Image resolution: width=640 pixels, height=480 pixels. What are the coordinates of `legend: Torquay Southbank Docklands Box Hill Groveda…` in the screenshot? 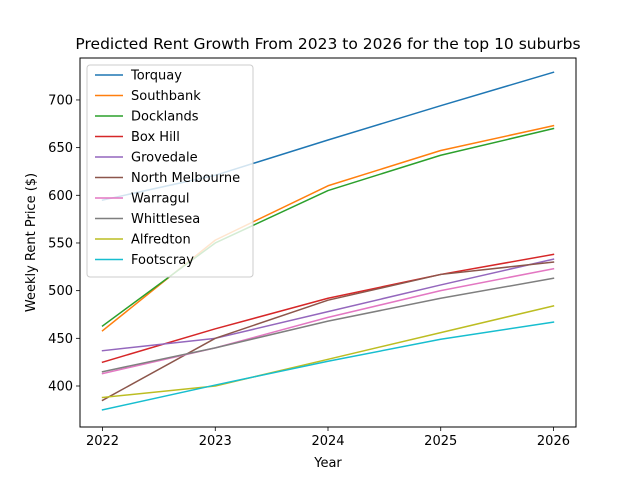 It's located at (170, 171).